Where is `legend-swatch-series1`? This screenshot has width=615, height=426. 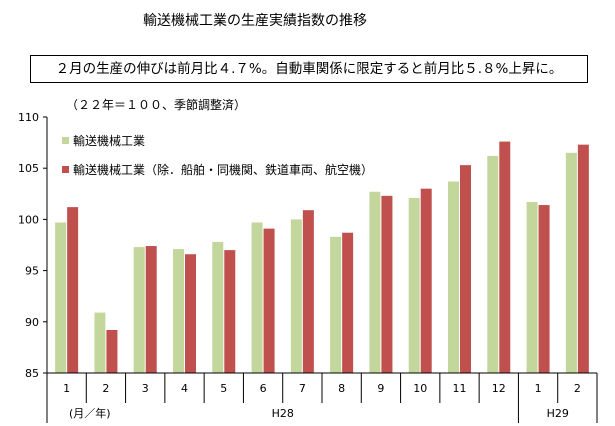
legend-swatch-series1 is located at coordinates (65, 140).